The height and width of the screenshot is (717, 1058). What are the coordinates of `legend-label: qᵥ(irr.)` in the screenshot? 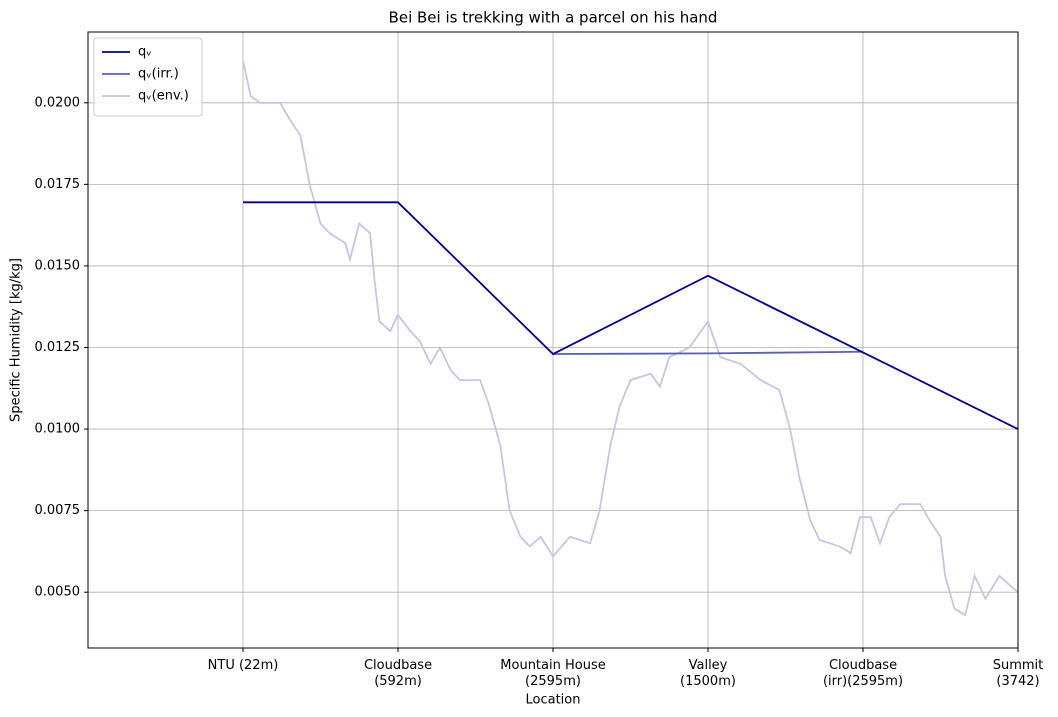 It's located at (158, 74).